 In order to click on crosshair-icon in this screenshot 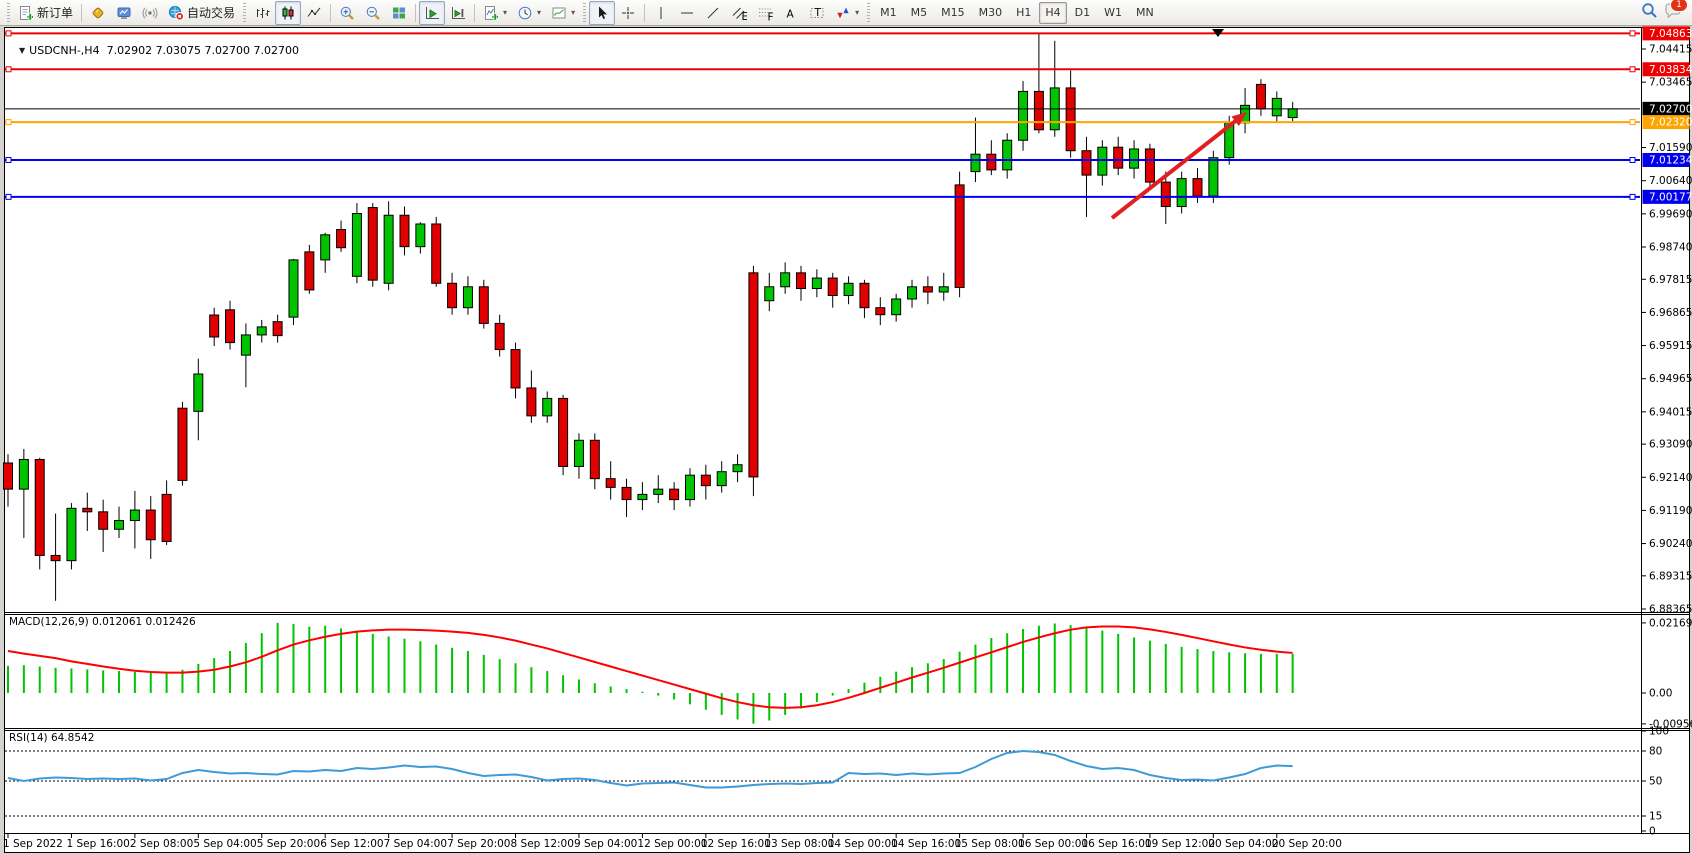, I will do `click(628, 12)`.